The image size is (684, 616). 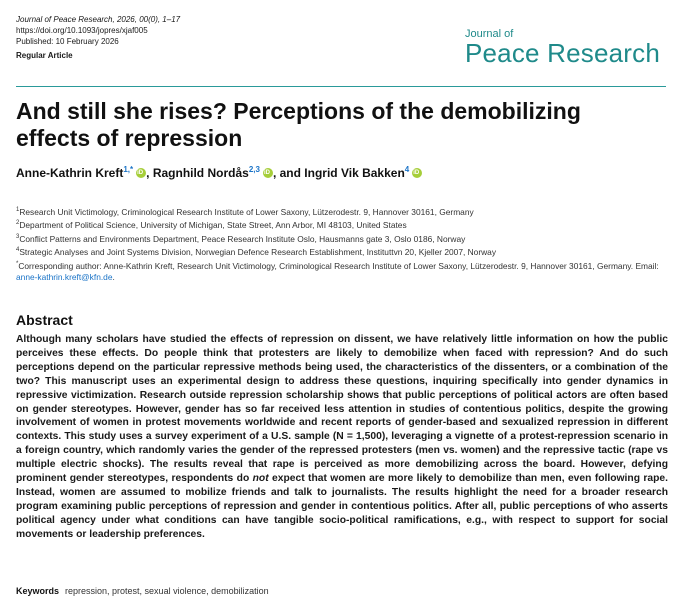 I want to click on article-type: Regular Article, so click(x=44, y=55).